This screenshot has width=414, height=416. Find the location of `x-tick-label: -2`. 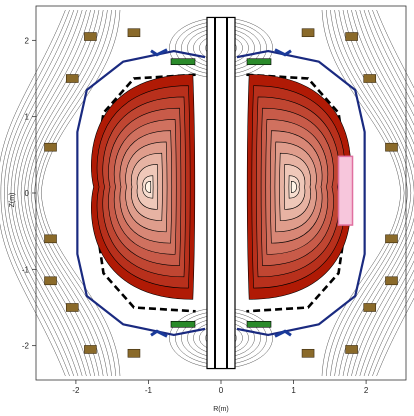

x-tick-label: -2 is located at coordinates (76, 390).